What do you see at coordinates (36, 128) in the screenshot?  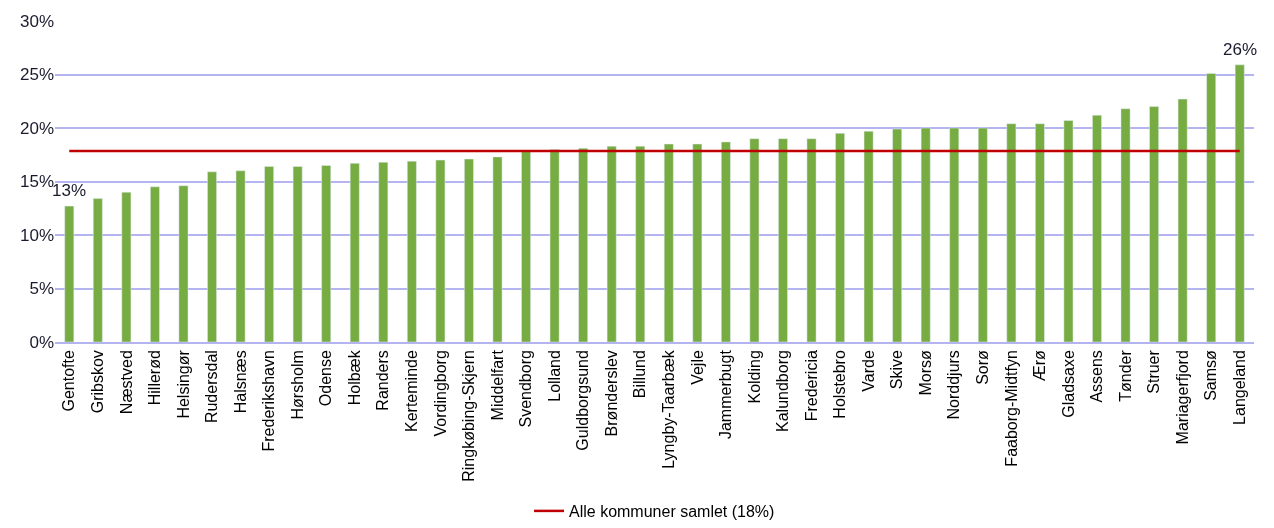 I see `y-tick-label: 20%` at bounding box center [36, 128].